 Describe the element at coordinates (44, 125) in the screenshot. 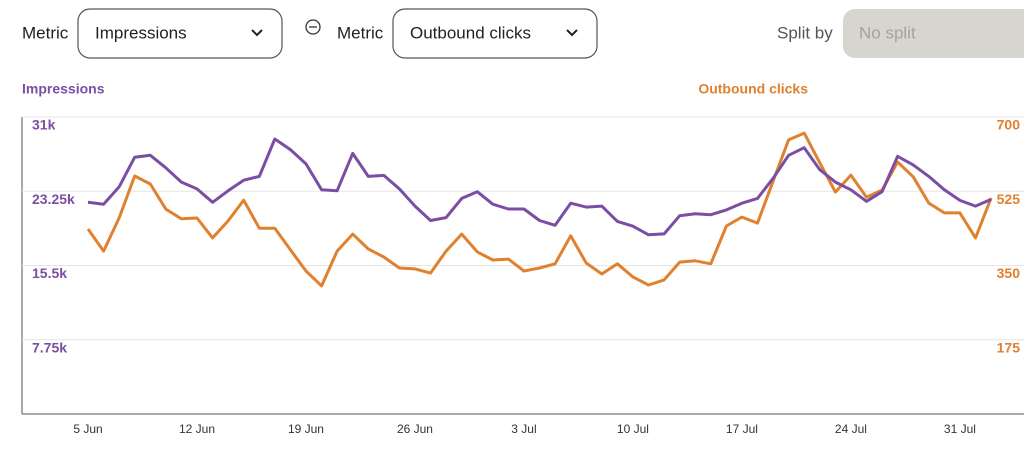

I see `y-tick-label: 31k` at that location.